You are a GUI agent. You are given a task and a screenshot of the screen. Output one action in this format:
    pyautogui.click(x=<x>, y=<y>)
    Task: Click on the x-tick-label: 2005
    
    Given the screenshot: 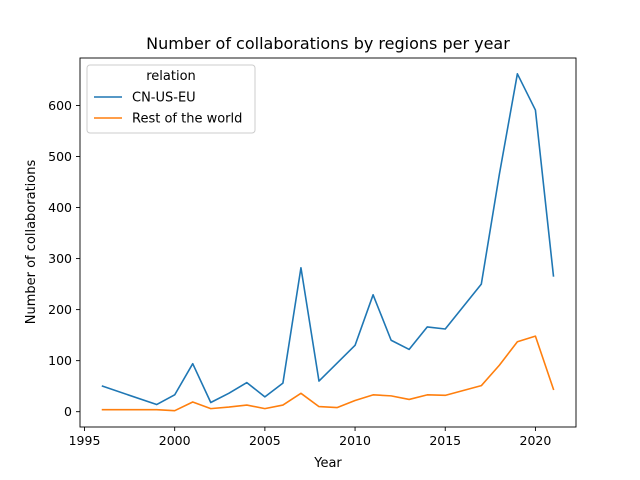 What is the action you would take?
    pyautogui.click(x=265, y=440)
    